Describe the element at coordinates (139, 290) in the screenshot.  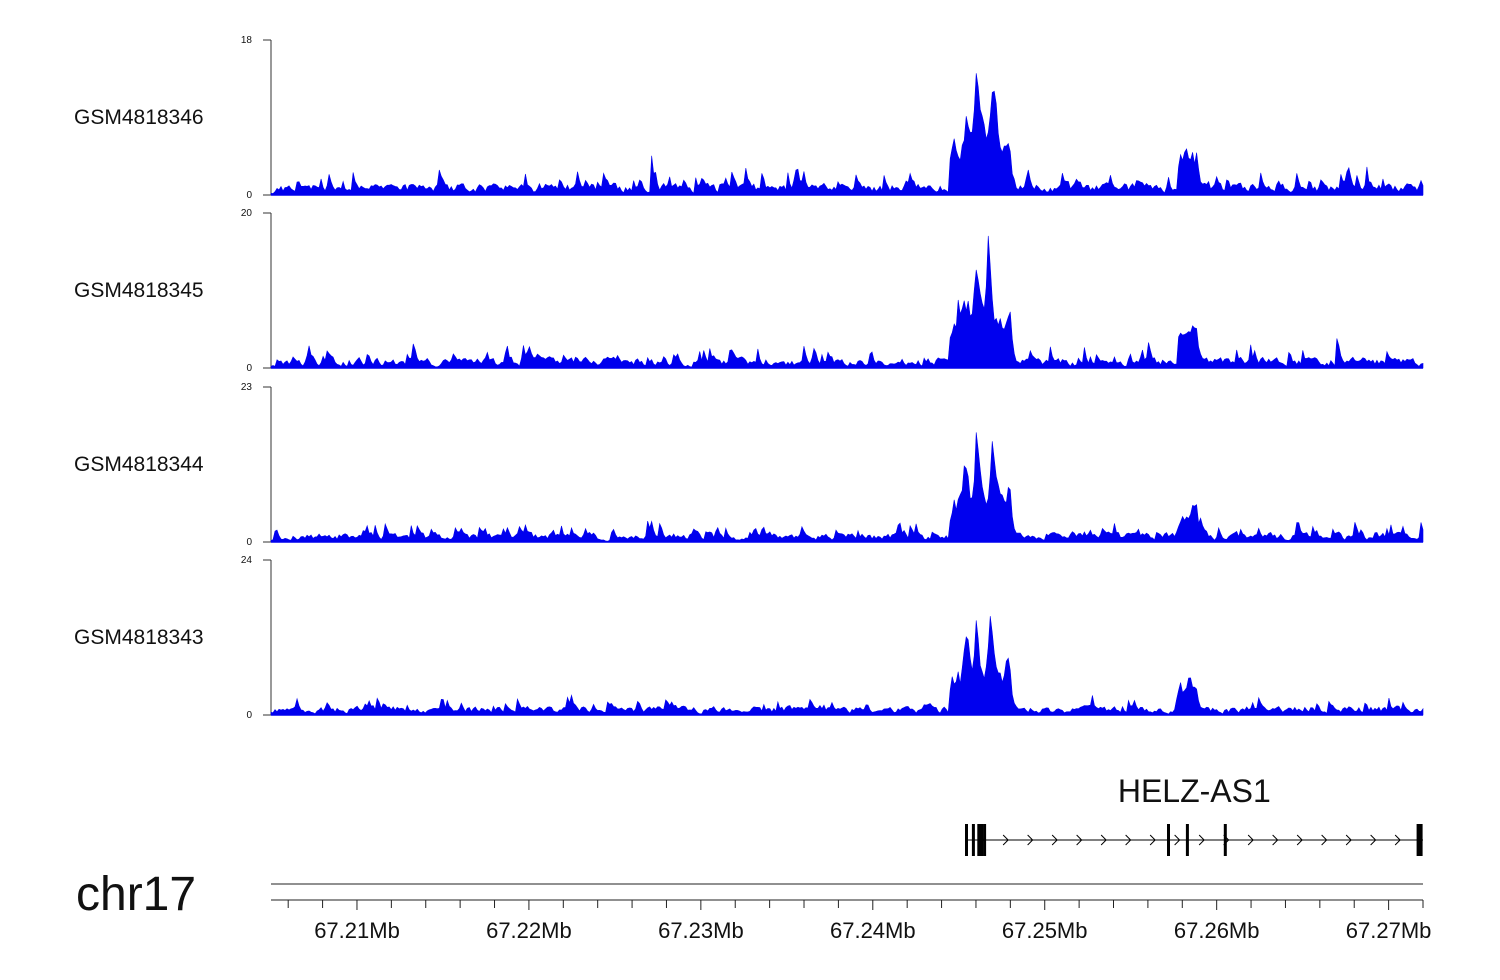
I see `track-label: GSM4818345` at that location.